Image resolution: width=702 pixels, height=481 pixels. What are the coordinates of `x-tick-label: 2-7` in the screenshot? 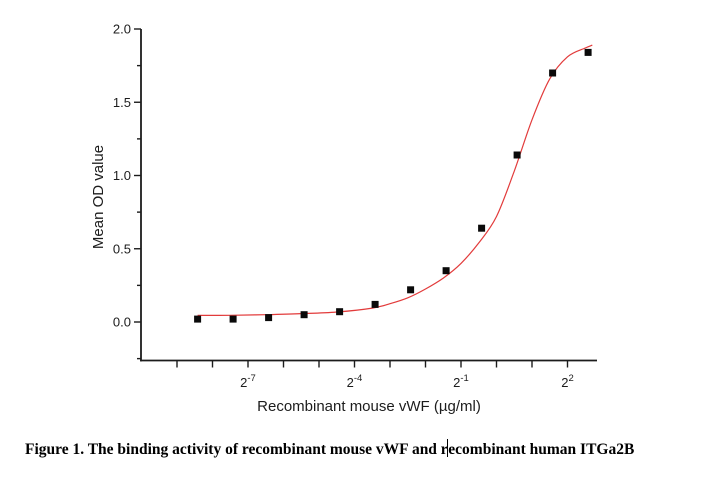 It's located at (248, 381).